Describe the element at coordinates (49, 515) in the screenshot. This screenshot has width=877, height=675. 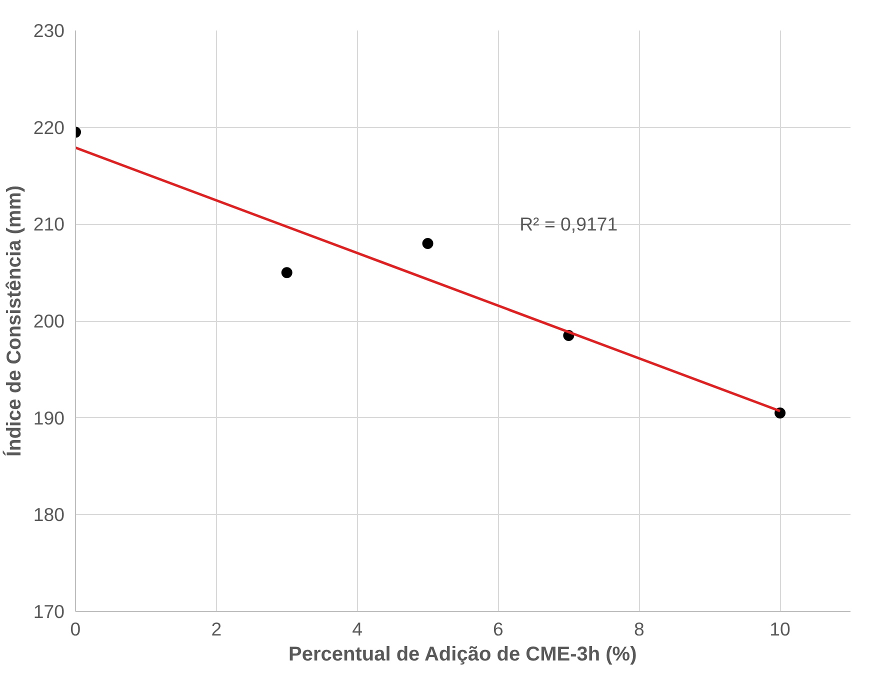
I see `y-tick-label: 180` at that location.